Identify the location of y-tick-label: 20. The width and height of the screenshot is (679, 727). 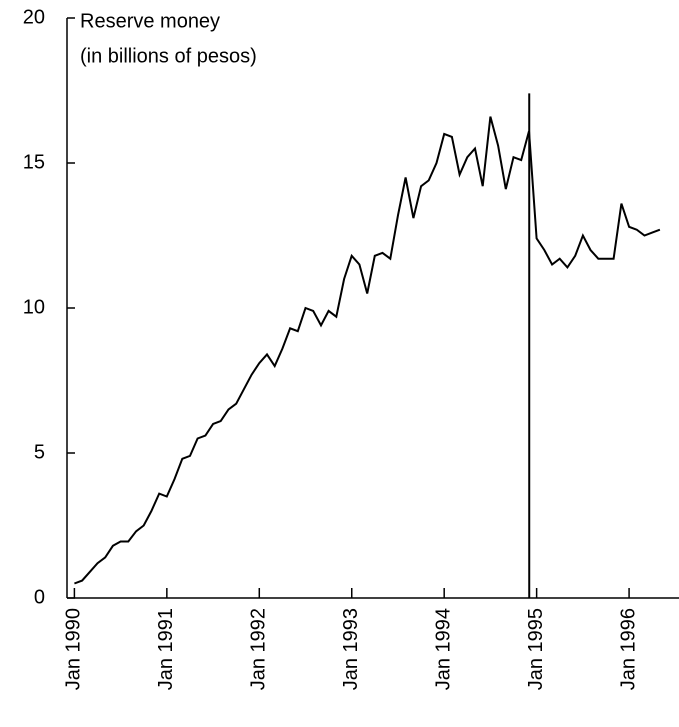
(34, 17).